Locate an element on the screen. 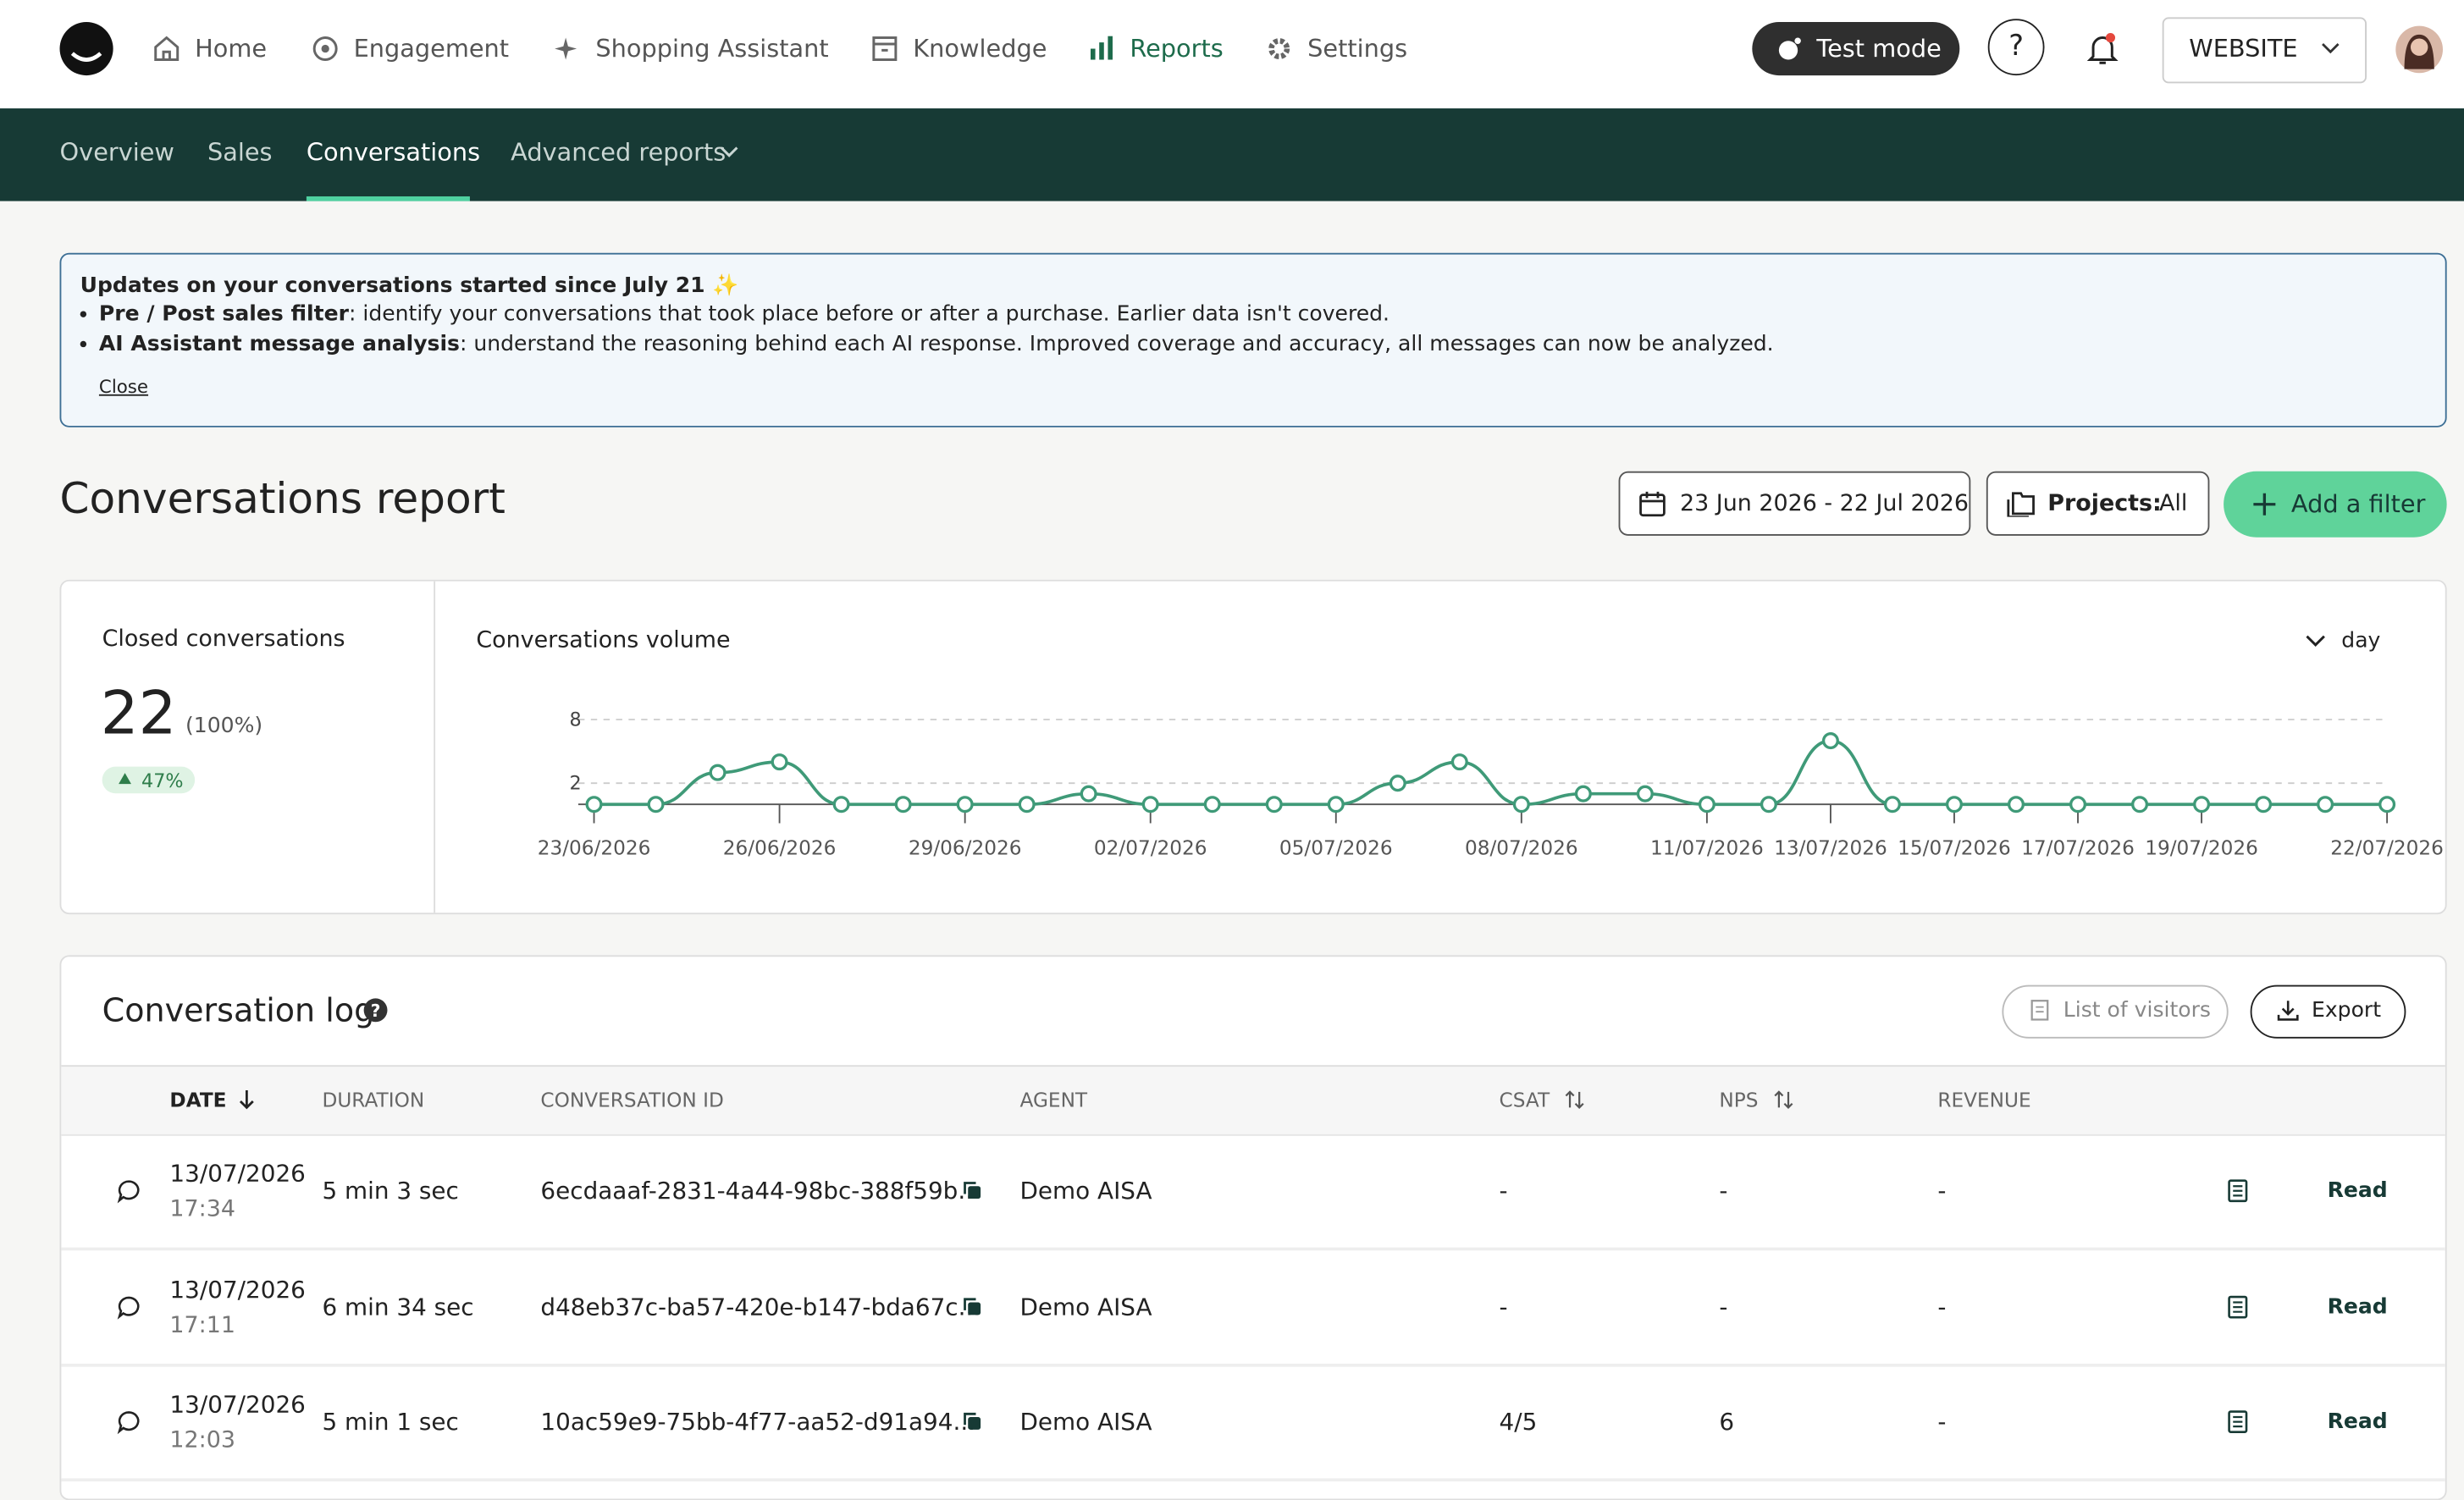 This screenshot has width=2464, height=1500. projects-label: Projects: is located at coordinates (2104, 504).